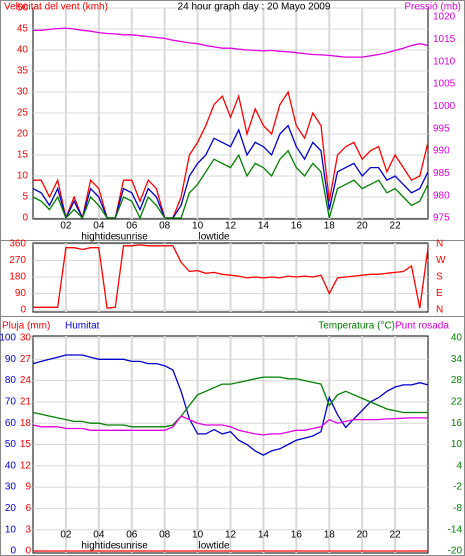 The image size is (465, 556). I want to click on axis-label: Pressió (mb), so click(432, 7).